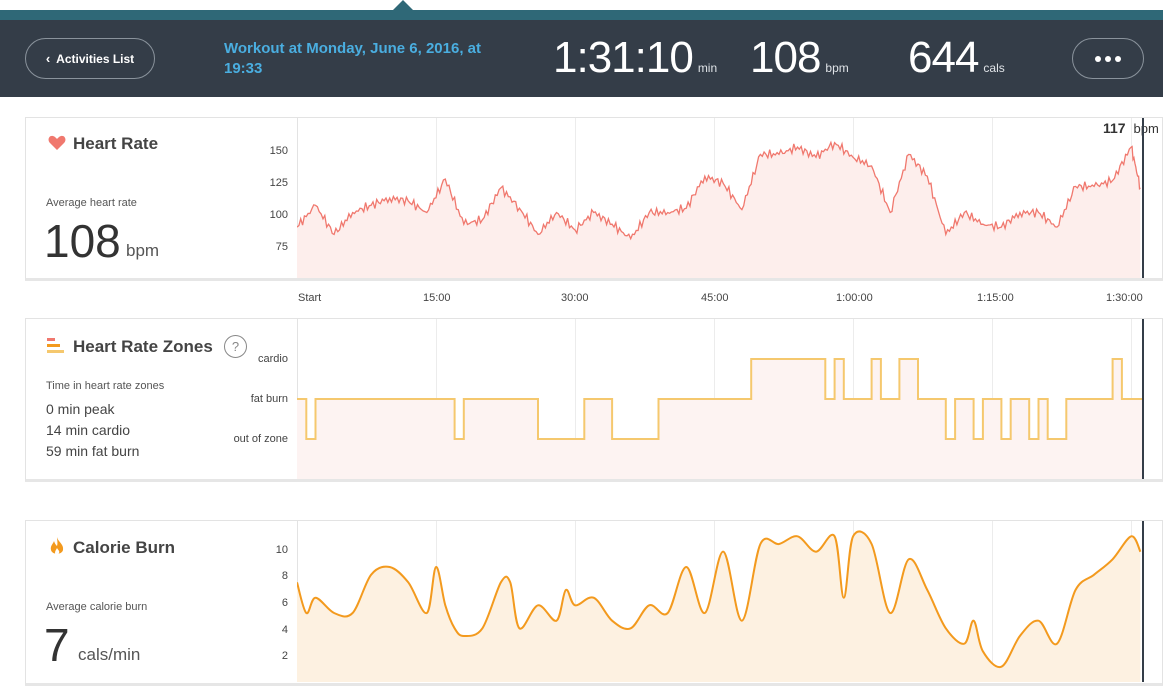 Image resolution: width=1163 pixels, height=698 pixels. I want to click on calories-value: 644, so click(943, 57).